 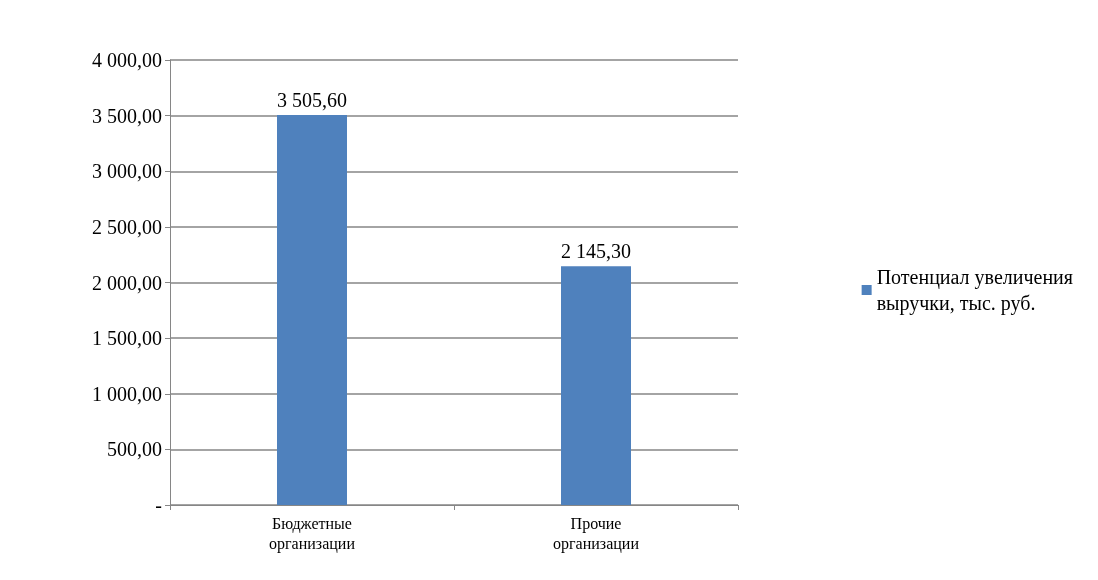 I want to click on data-label: 3 505,60, so click(x=312, y=100).